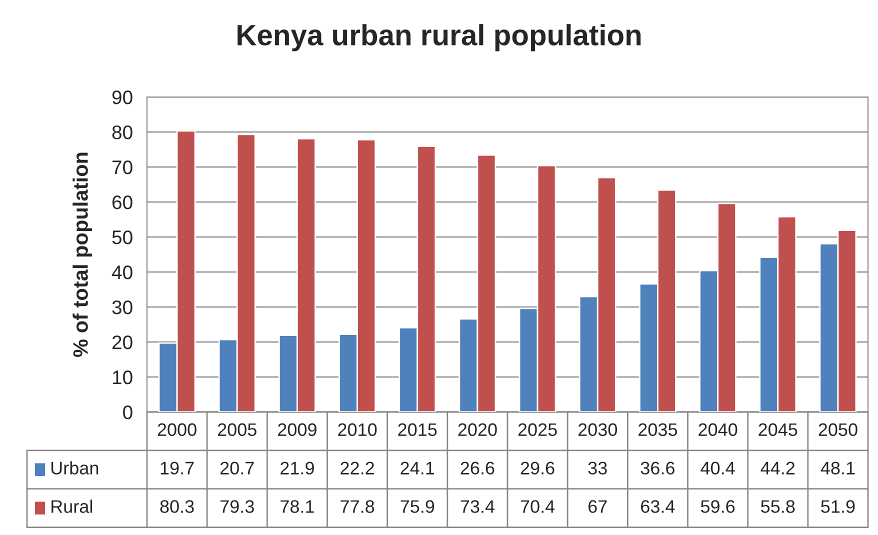 This screenshot has height=535, width=878. I want to click on data-label: 80.3, so click(177, 506).